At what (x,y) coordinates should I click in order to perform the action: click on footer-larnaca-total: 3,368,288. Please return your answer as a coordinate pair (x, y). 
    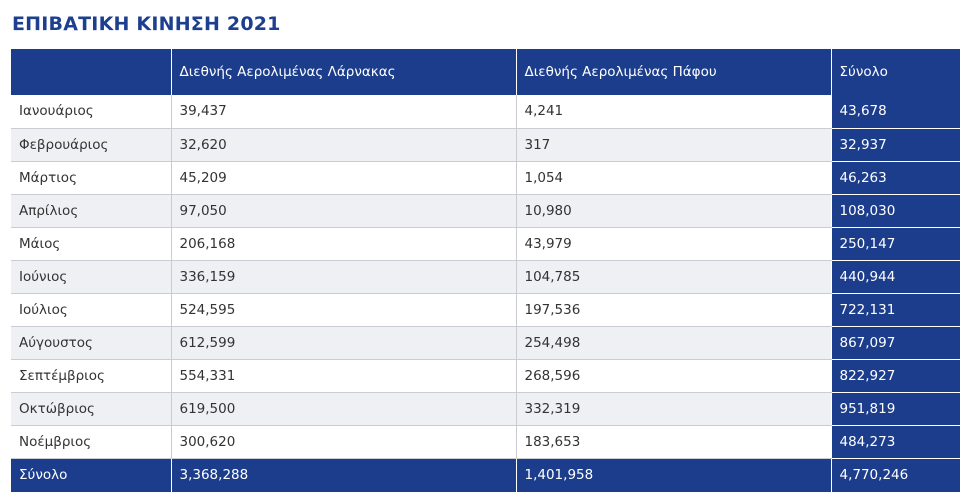
    Looking at the image, I should click on (343, 475).